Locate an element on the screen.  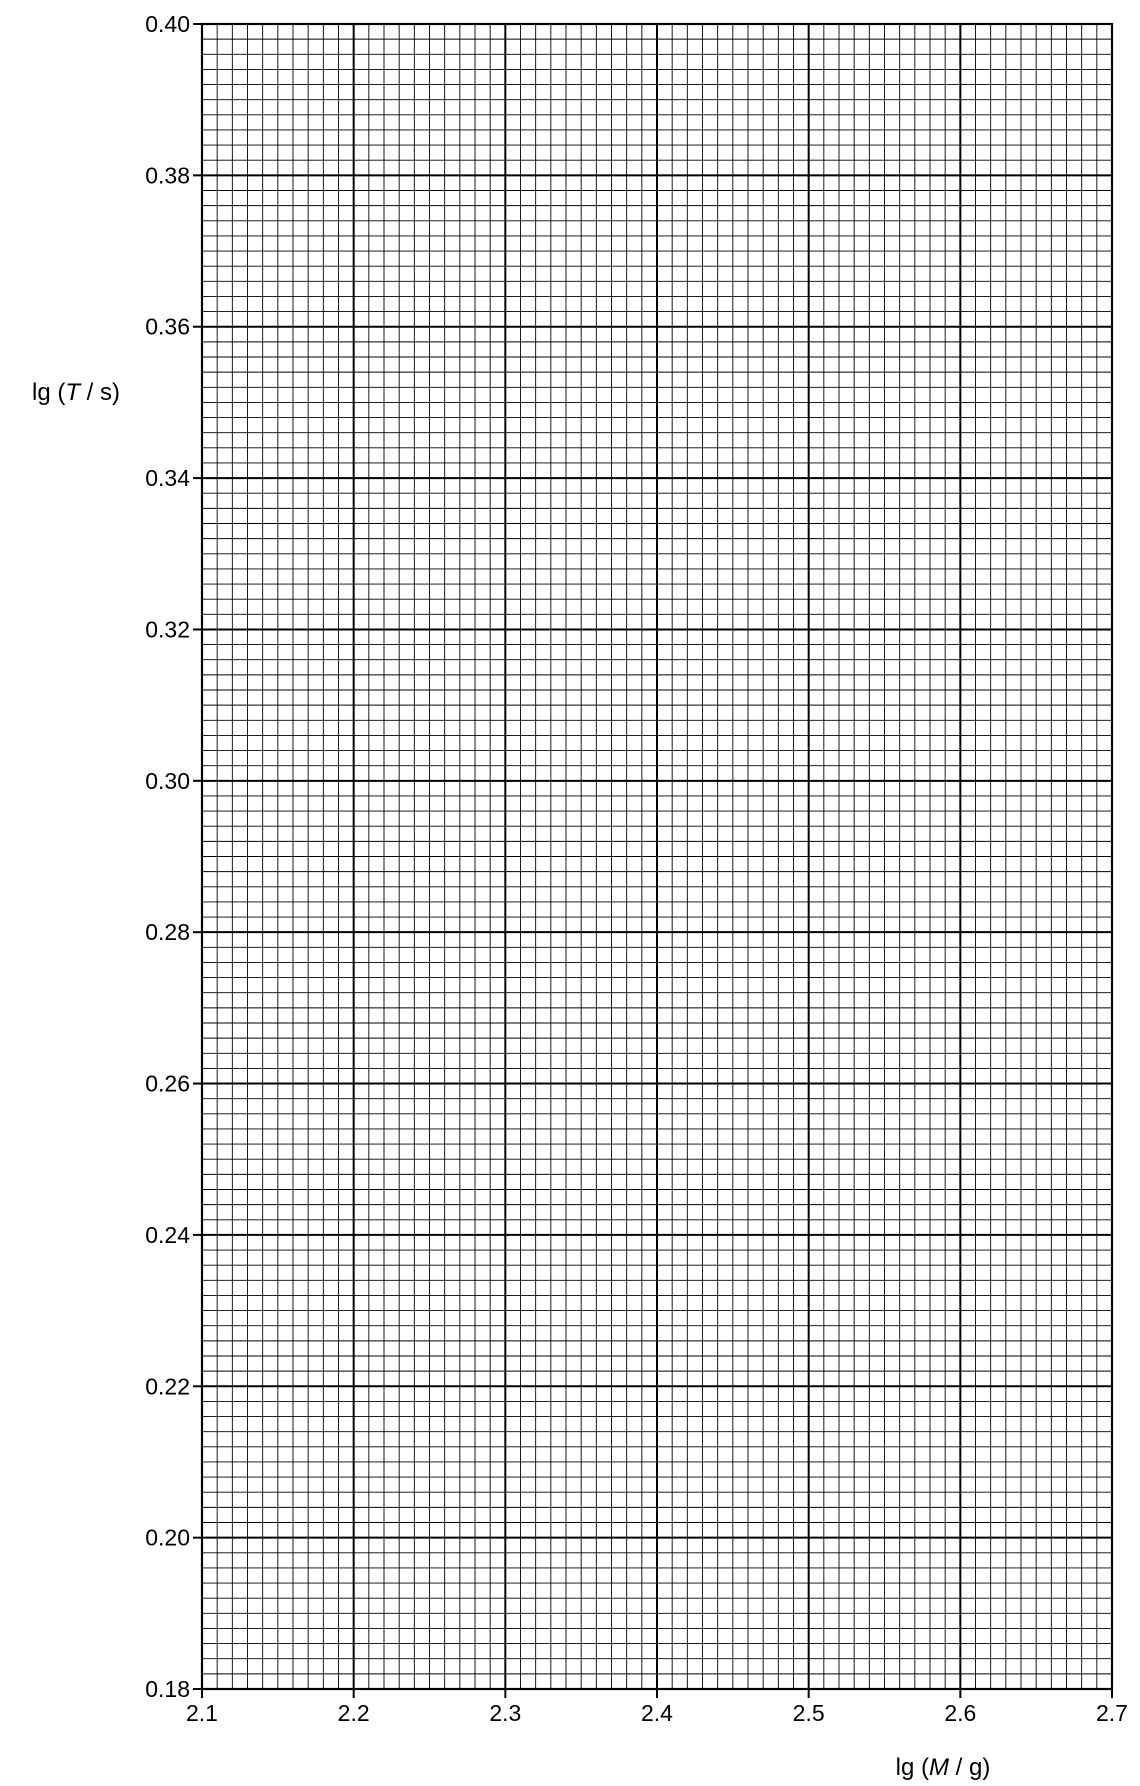
y-tick-label: 0.18 is located at coordinates (167, 1689).